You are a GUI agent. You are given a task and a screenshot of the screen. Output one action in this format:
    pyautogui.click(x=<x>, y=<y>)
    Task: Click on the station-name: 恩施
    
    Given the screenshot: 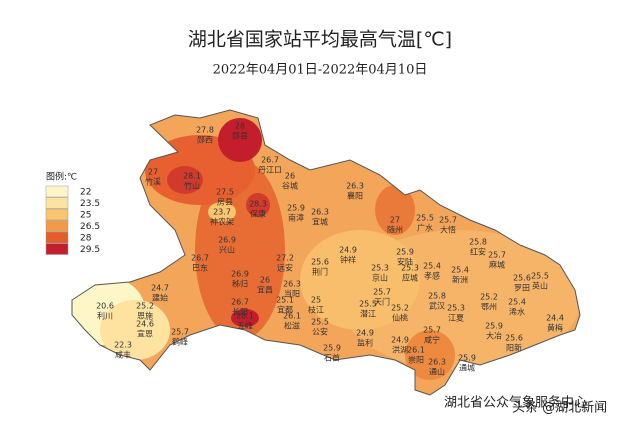 What is the action you would take?
    pyautogui.click(x=145, y=316)
    